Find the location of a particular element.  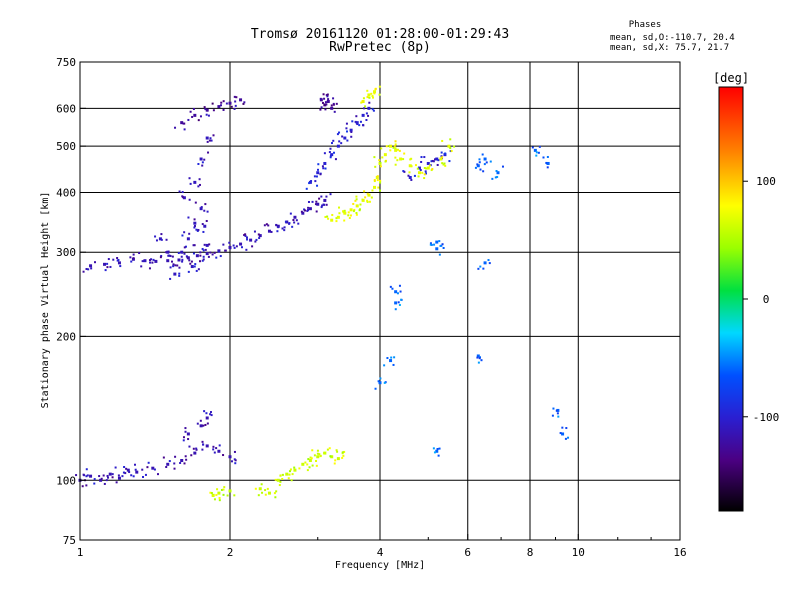

x-tick-label: 1 is located at coordinates (80, 552).